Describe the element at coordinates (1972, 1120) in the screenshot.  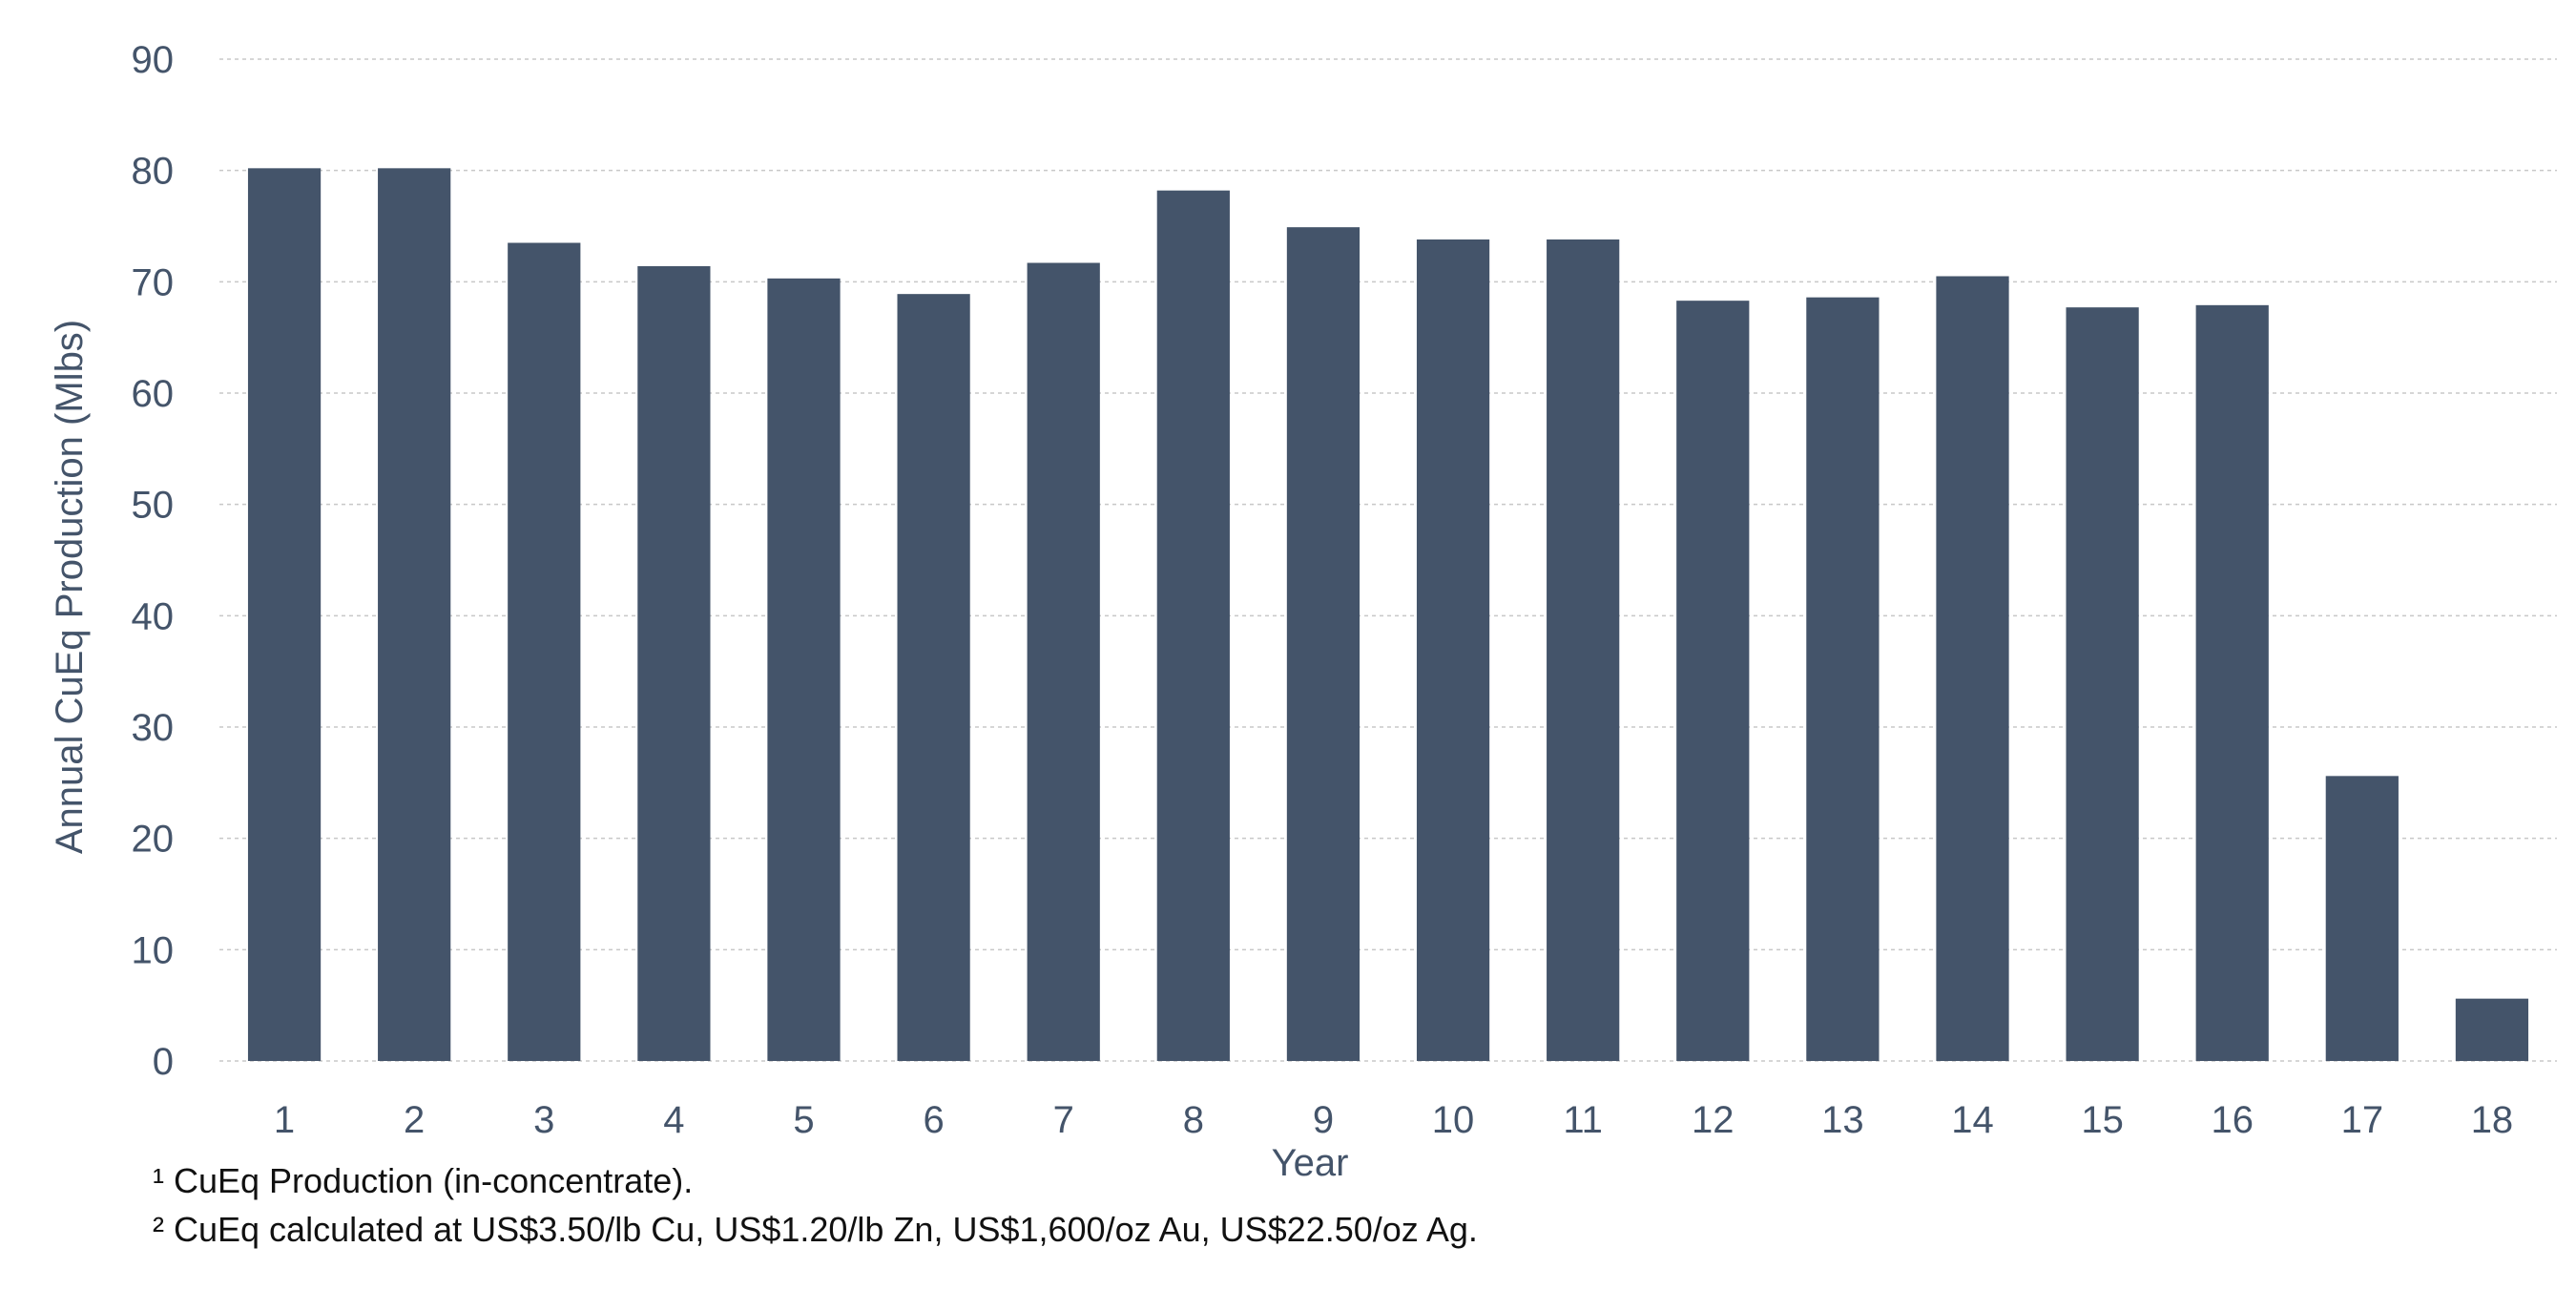
I see `x-tick-label: 14` at that location.